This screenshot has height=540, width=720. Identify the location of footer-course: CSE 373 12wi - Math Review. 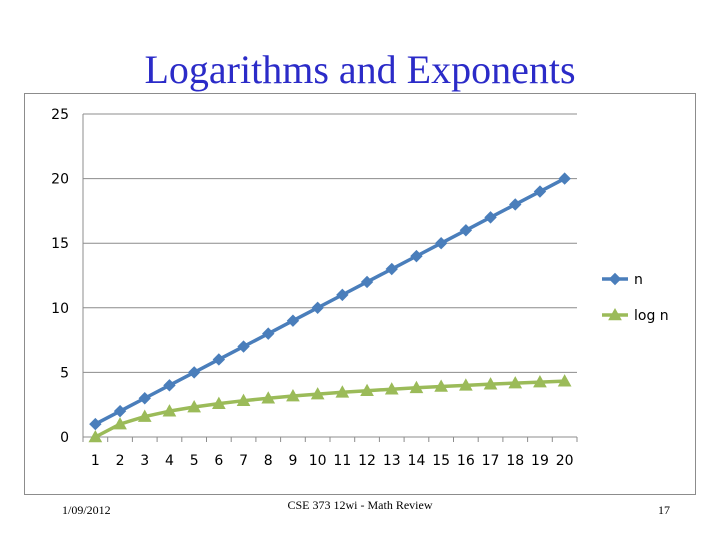
(360, 505).